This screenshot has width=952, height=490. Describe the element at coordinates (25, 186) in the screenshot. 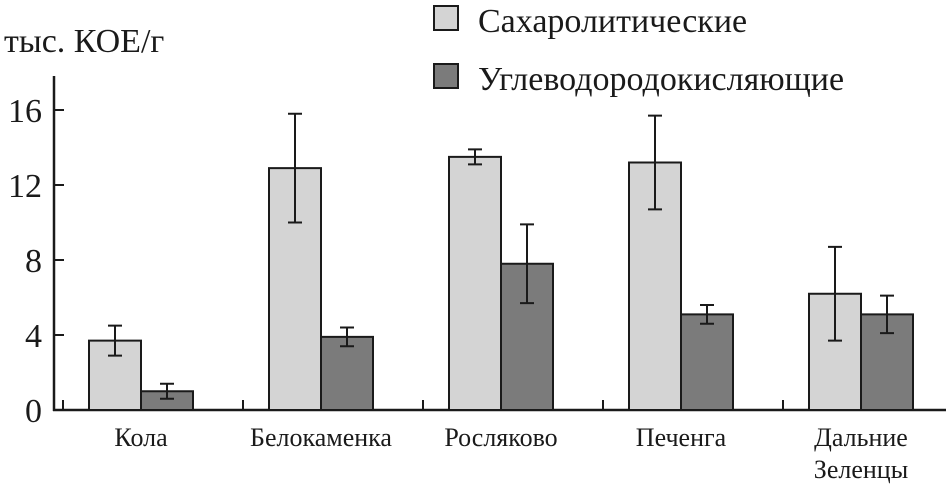

I see `y-tick-label: 12` at that location.